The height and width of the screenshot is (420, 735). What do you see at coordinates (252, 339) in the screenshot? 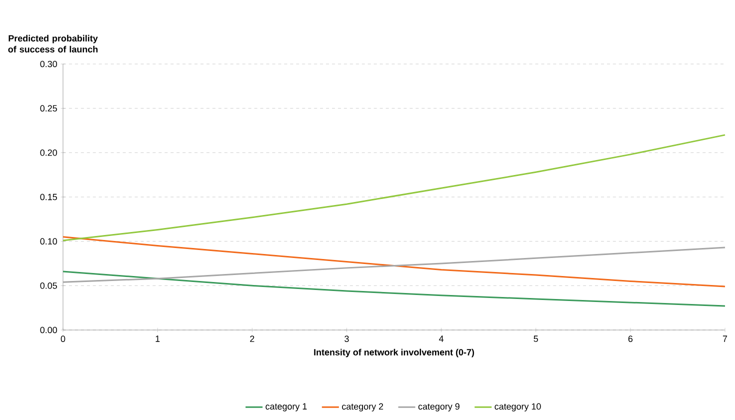
I see `x-tick-label: 2` at bounding box center [252, 339].